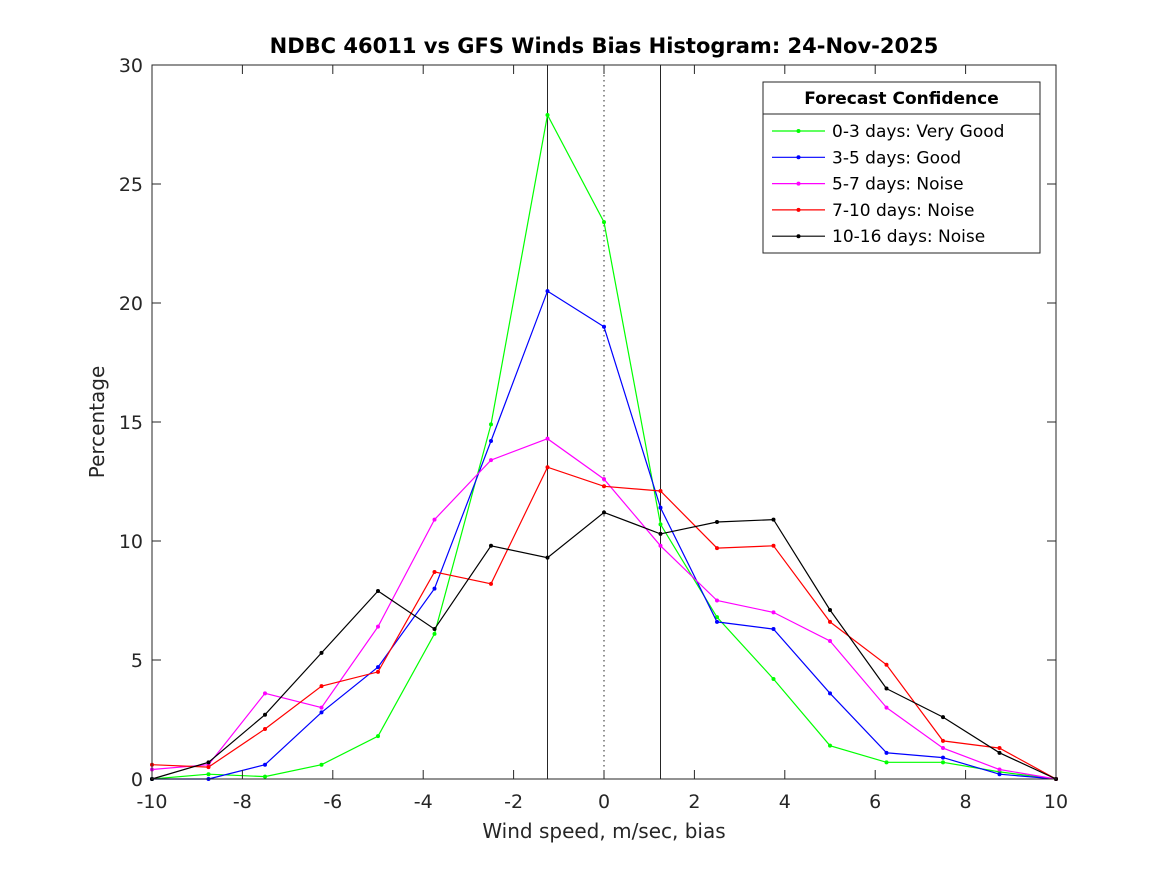 Image resolution: width=1167 pixels, height=875 pixels. I want to click on legend-label: 3-5 days: Good, so click(896, 158).